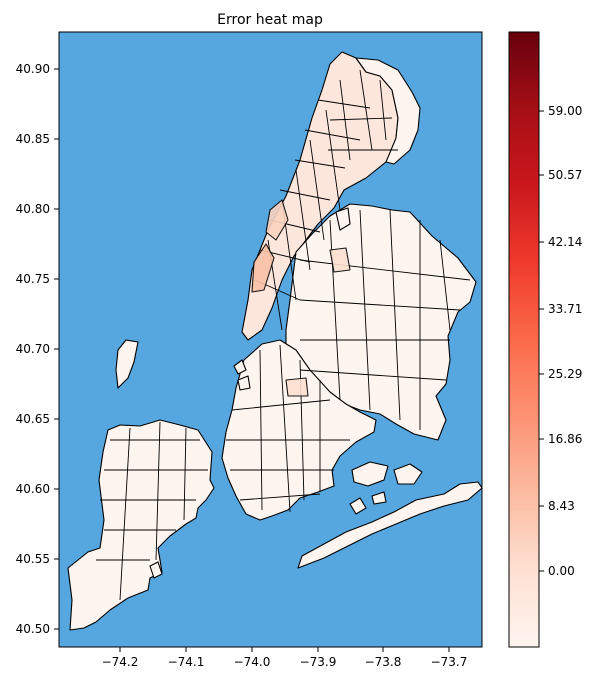 This screenshot has width=598, height=682. I want to click on x-tick-label: −74.1, so click(186, 662).